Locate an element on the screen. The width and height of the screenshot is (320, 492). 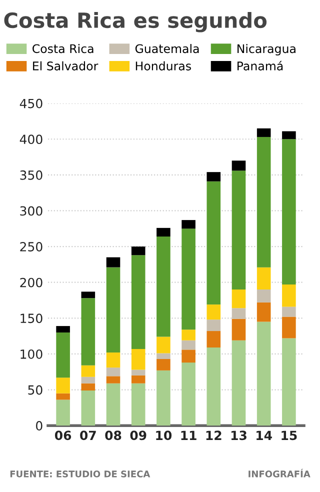
y-tick-label: 0 is located at coordinates (39, 426).